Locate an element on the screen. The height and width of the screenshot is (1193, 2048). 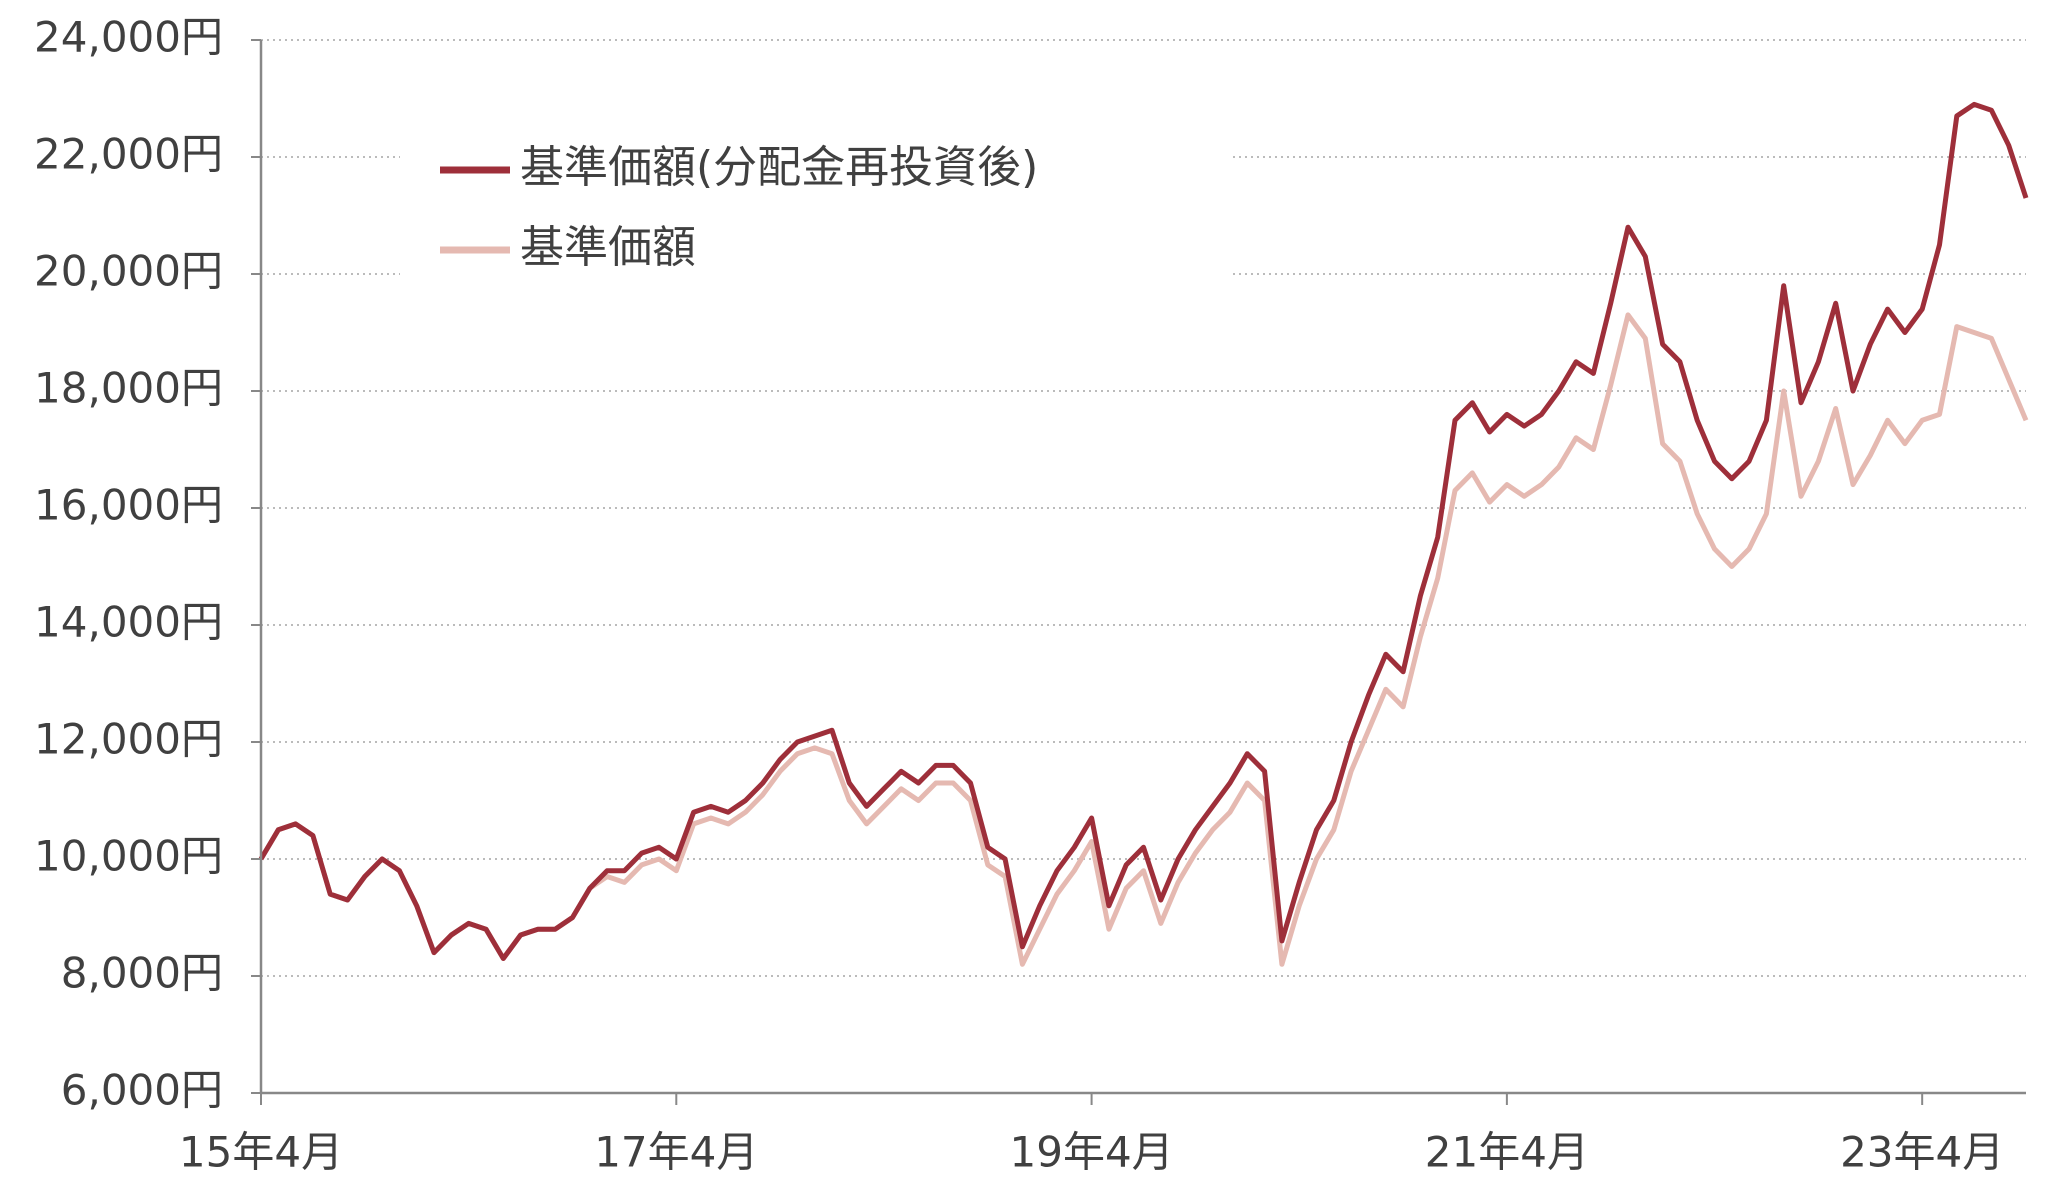
x-tick-label: 23年4月 is located at coordinates (1922, 1152).